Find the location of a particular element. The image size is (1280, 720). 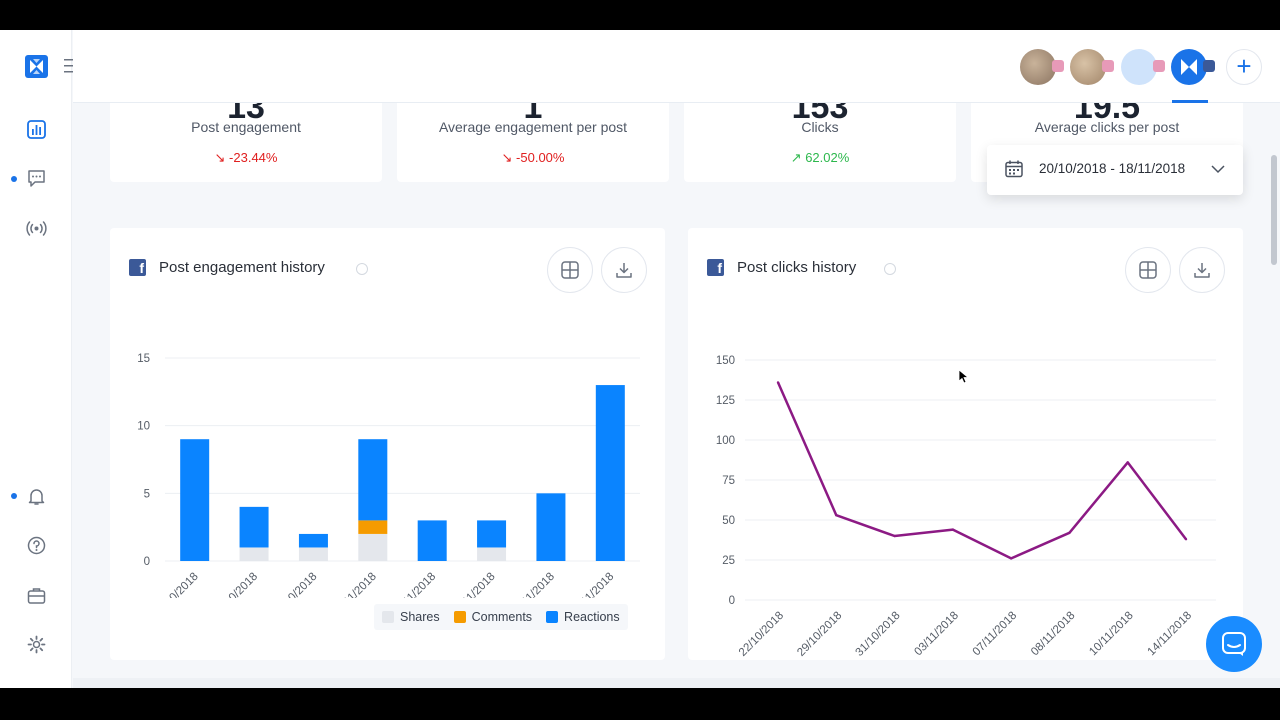

account-avatar-facebook is located at coordinates (1193, 67).